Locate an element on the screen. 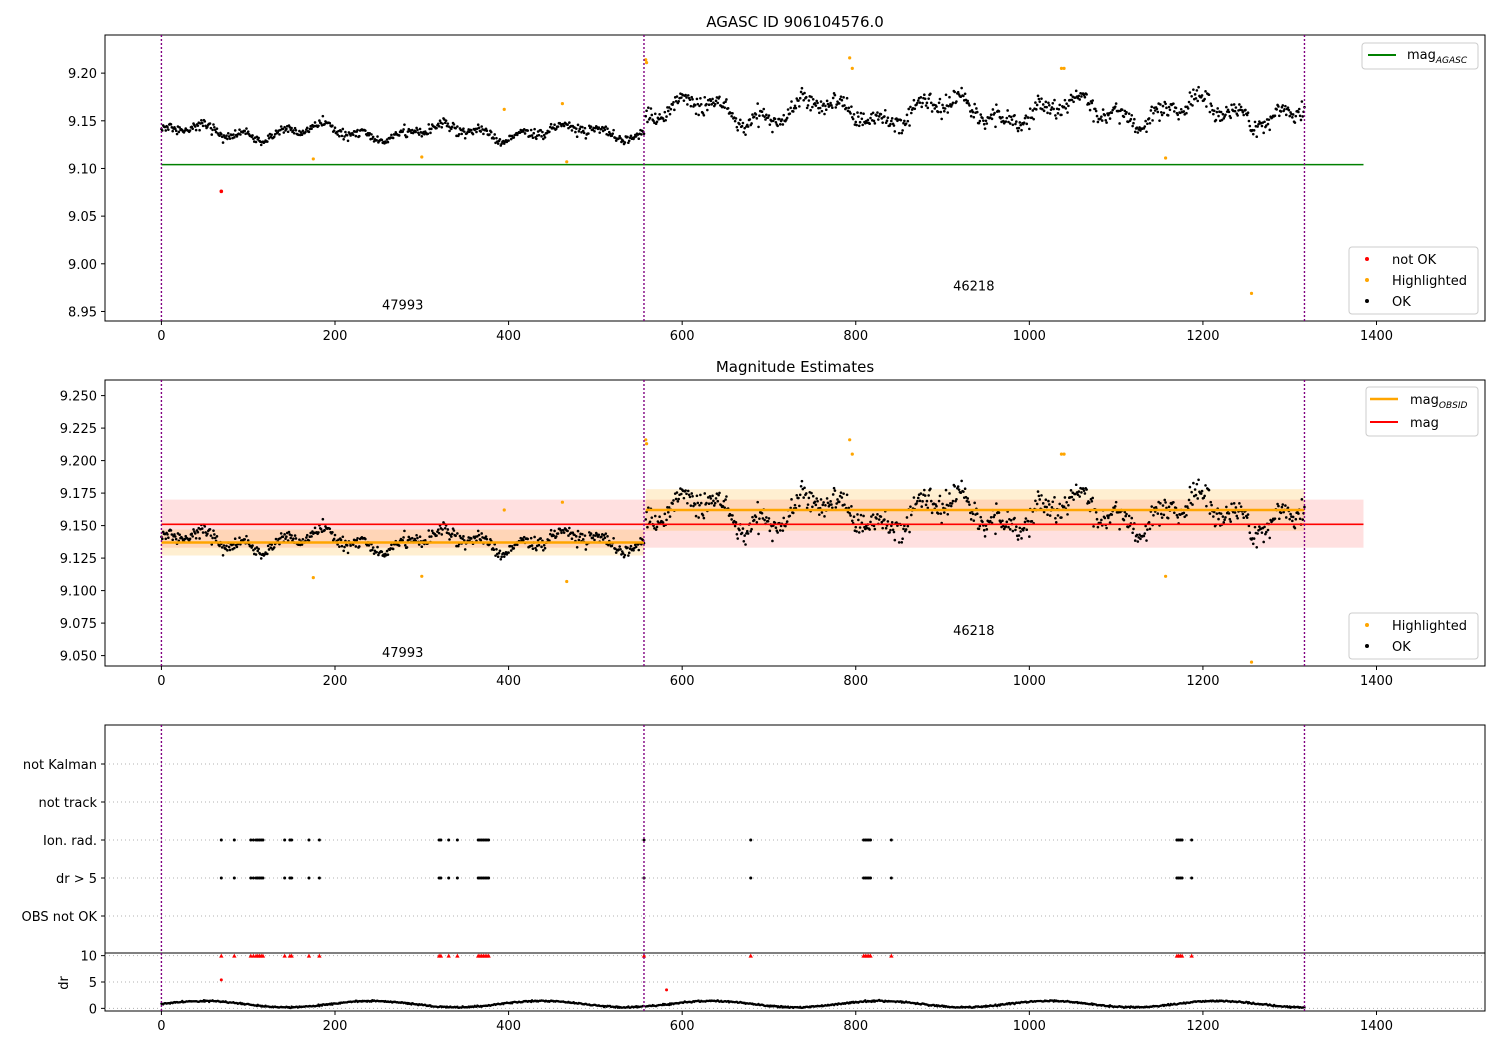  y-tick-label: 9.00 is located at coordinates (82, 265).